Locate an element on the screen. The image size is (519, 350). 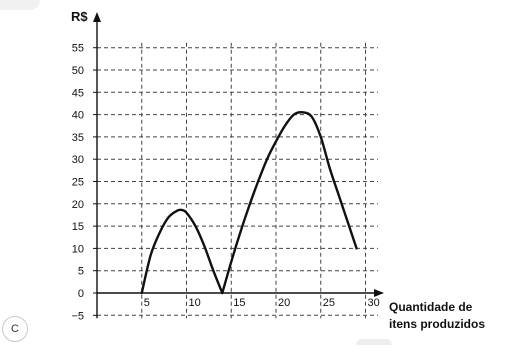
corner-decoration is located at coordinates (20, 5).